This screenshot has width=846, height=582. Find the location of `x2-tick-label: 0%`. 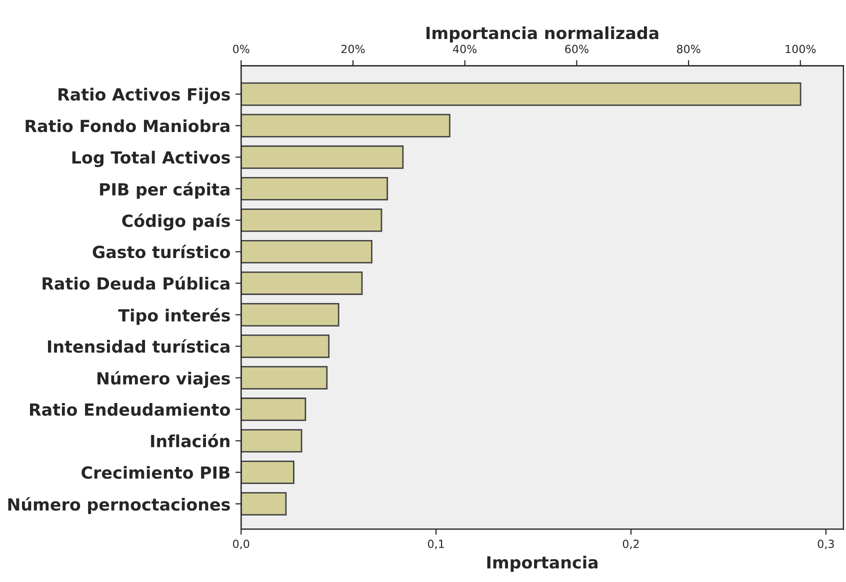

x2-tick-label: 0% is located at coordinates (241, 49).